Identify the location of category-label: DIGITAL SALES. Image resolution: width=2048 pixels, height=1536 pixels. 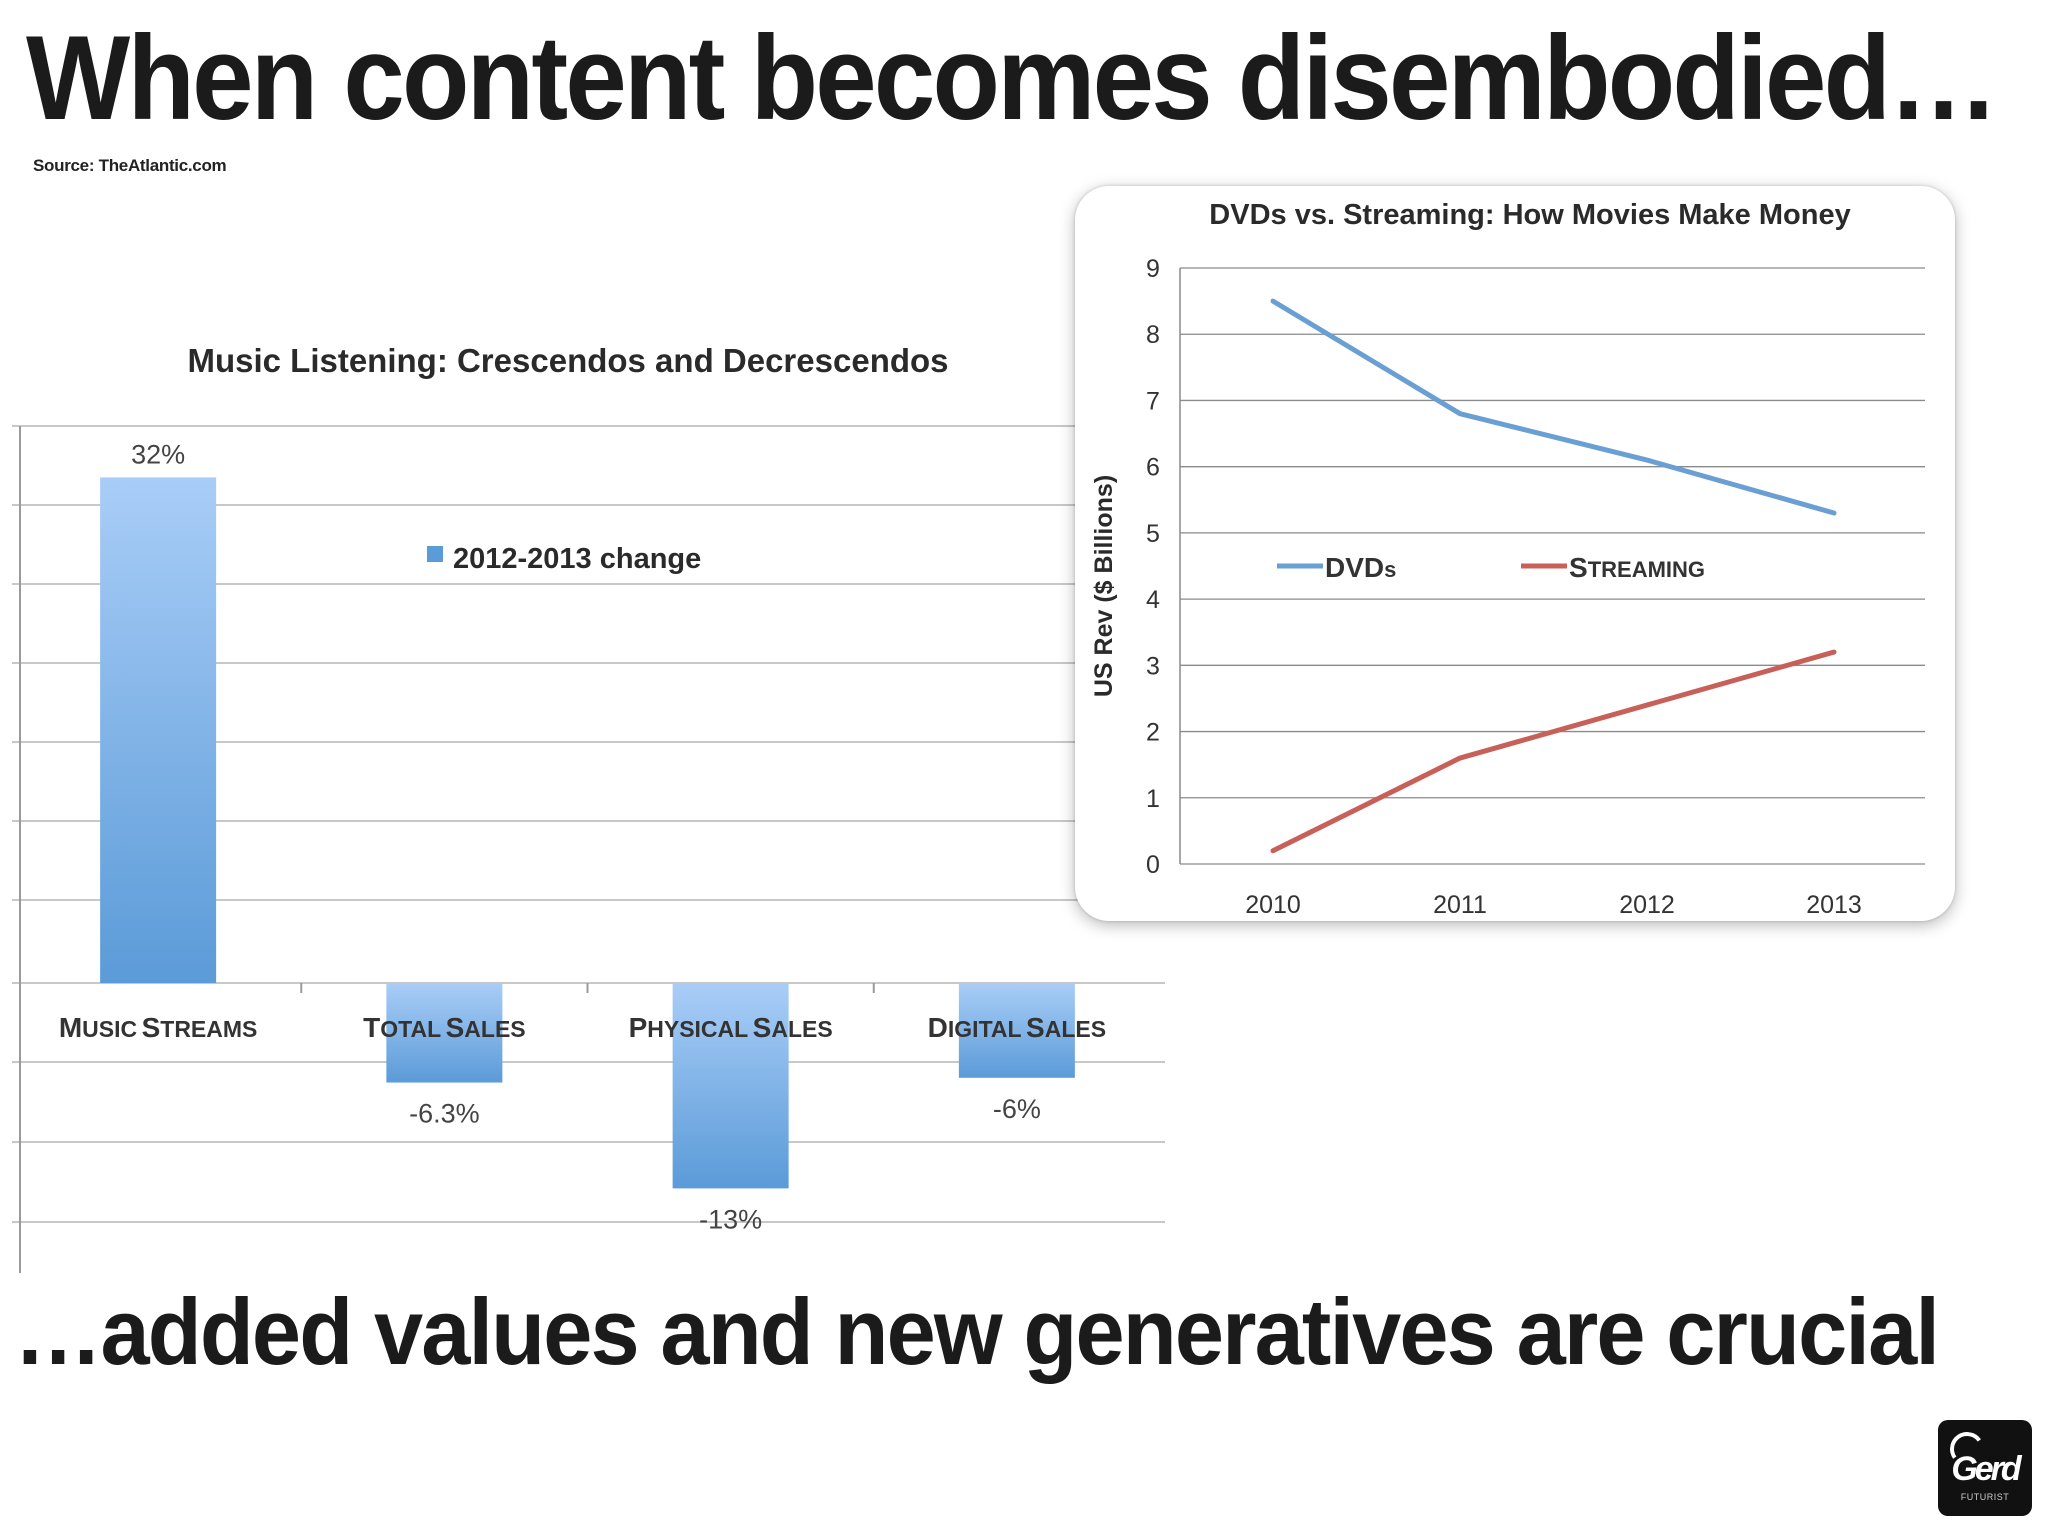
(1017, 1027).